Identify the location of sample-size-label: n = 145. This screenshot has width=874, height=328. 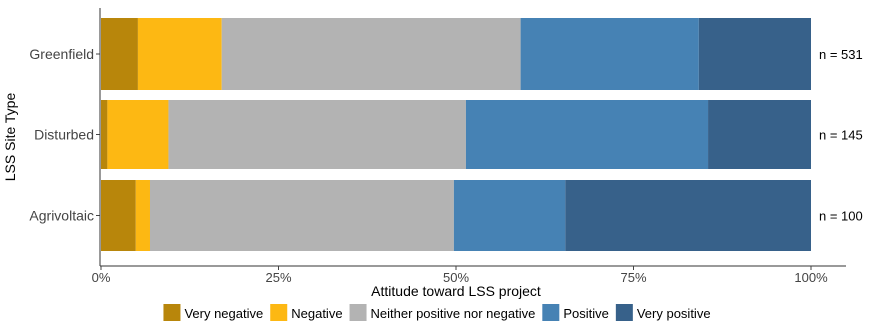
(841, 135).